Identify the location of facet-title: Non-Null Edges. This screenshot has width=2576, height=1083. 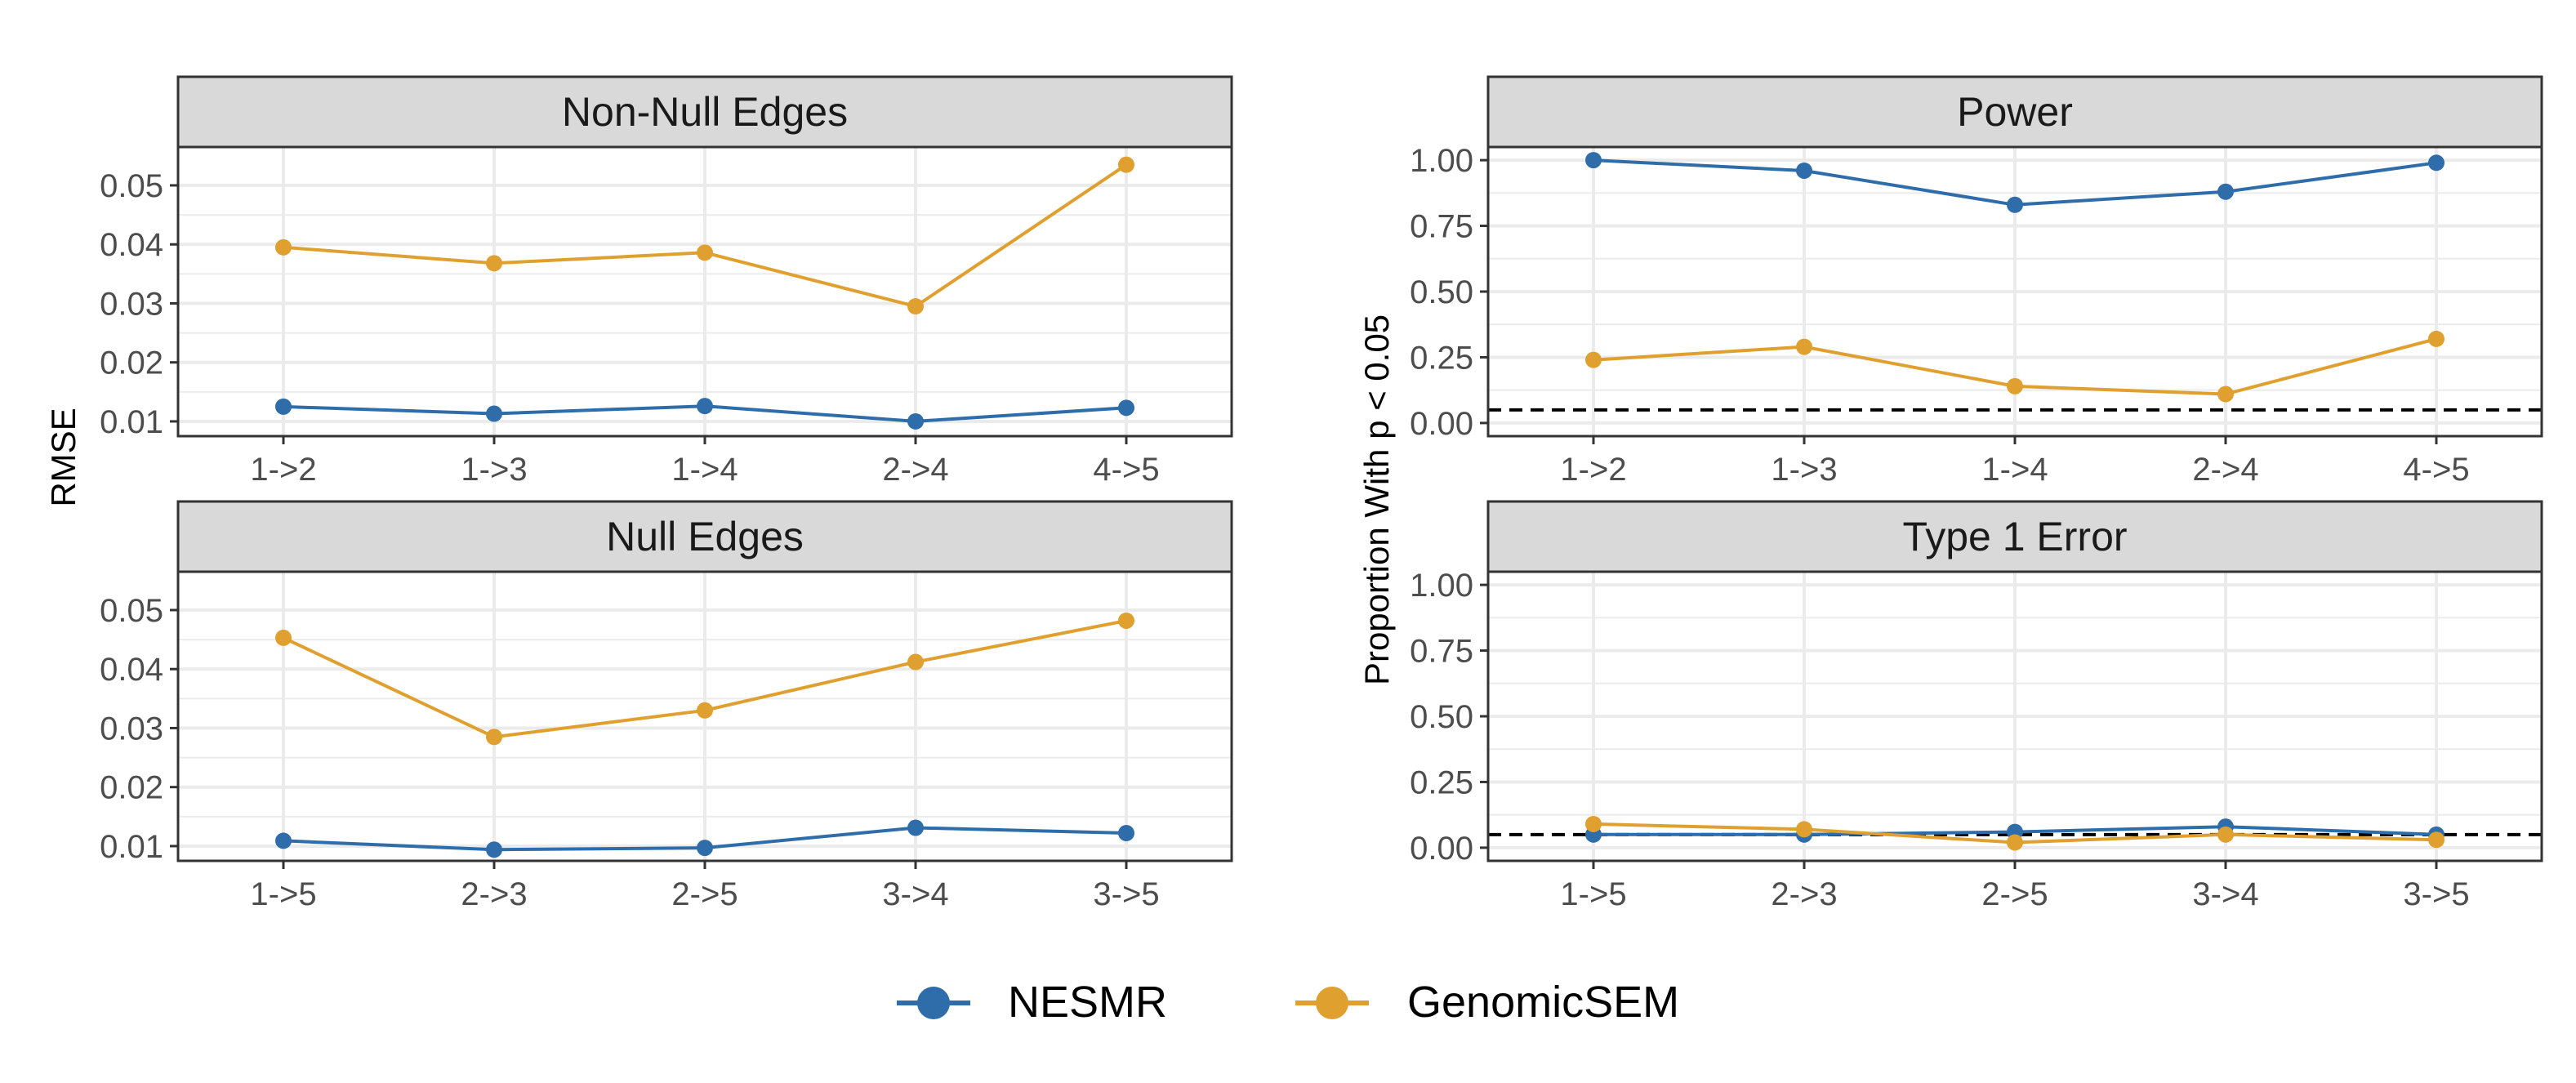
(705, 112).